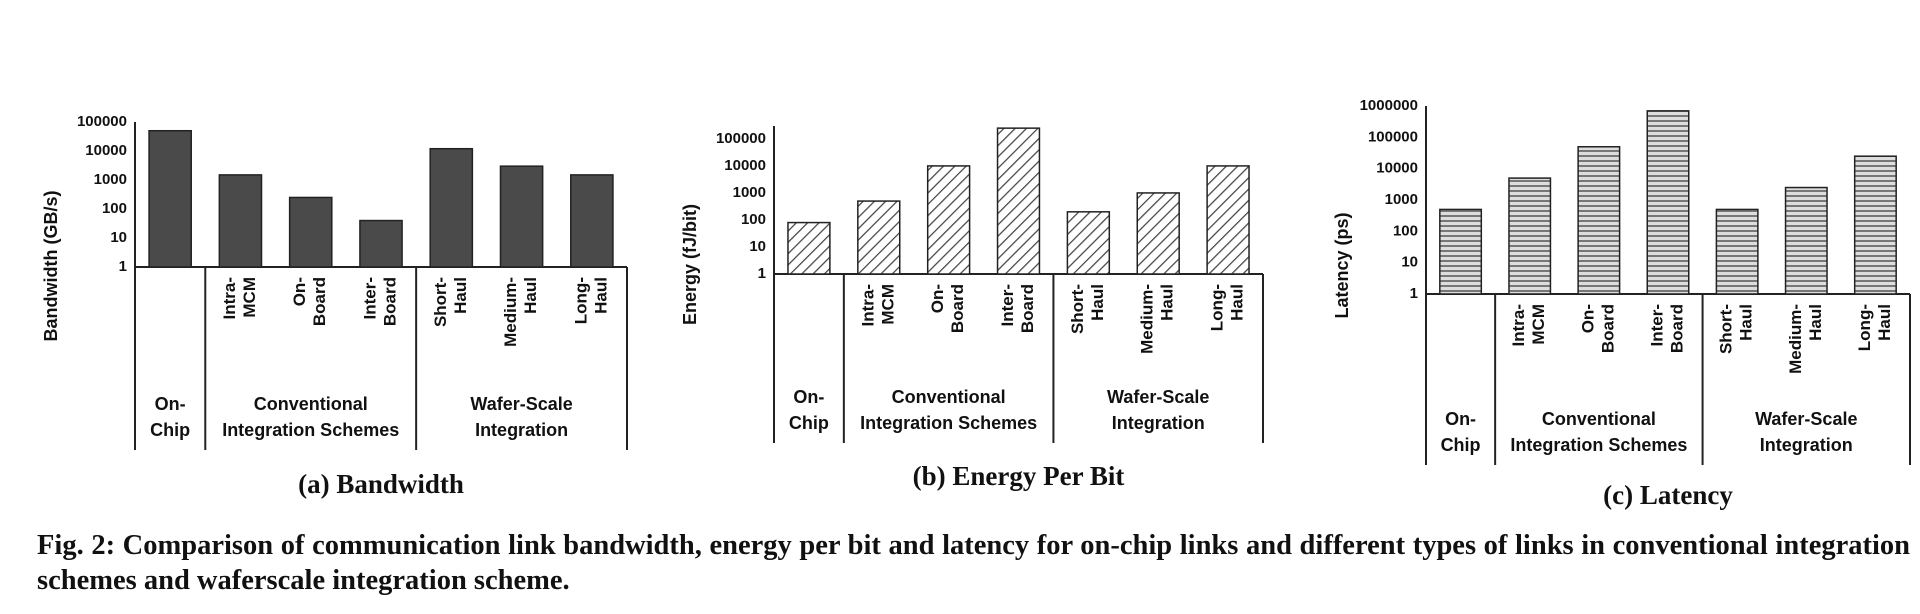 This screenshot has height=614, width=1920. What do you see at coordinates (381, 484) in the screenshot?
I see `chart-title: (a) Bandwidth` at bounding box center [381, 484].